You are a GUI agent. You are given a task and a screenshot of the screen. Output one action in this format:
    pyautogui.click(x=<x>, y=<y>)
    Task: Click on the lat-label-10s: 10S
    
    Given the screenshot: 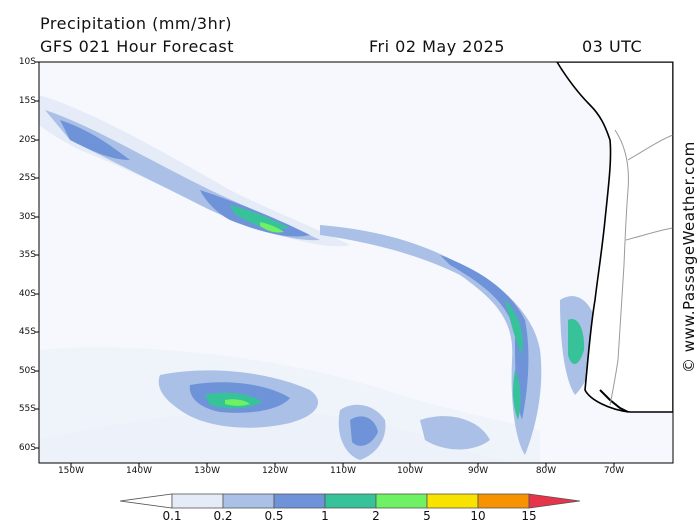 What is the action you would take?
    pyautogui.click(x=27, y=62)
    